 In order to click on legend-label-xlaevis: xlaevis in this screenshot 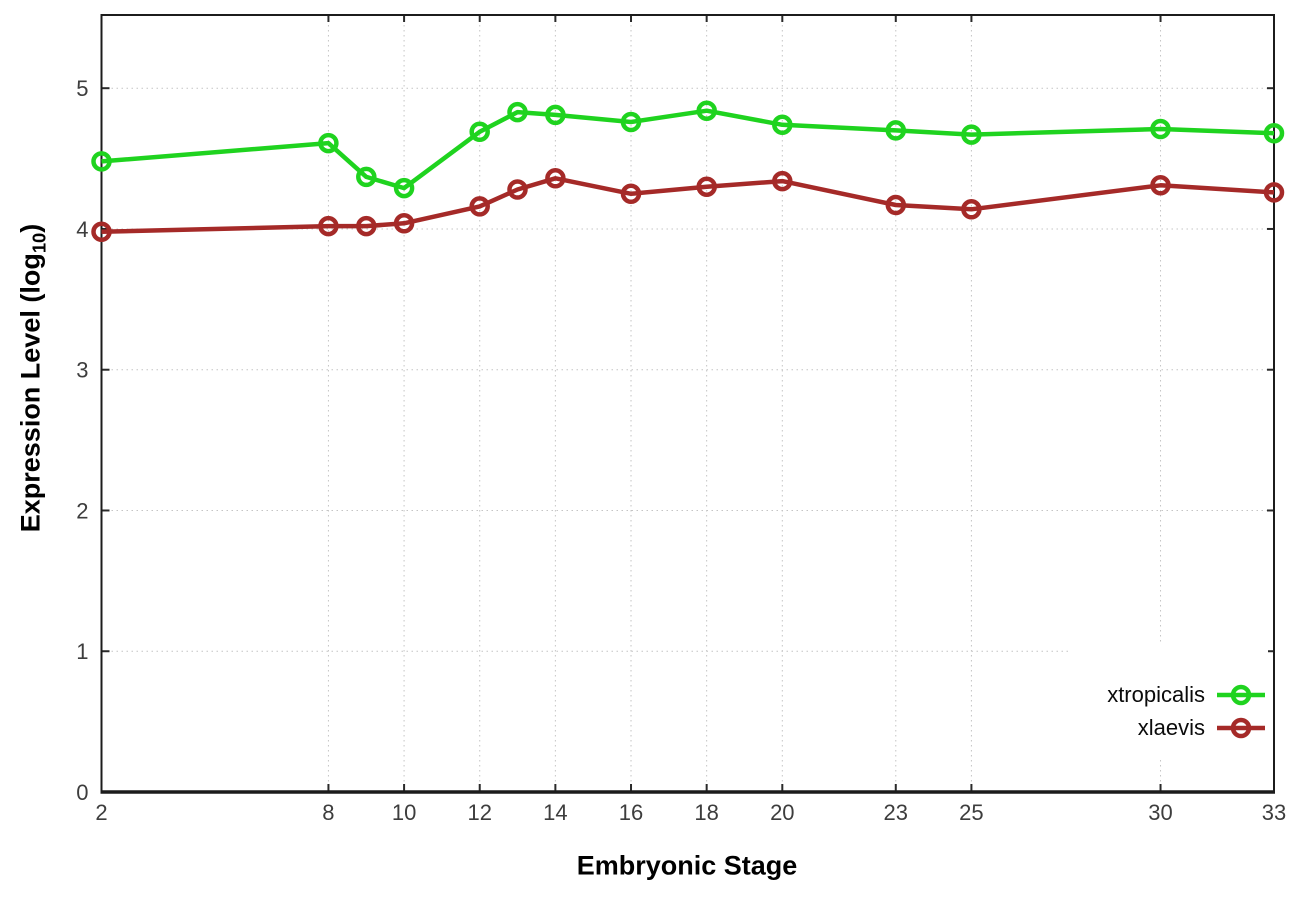, I will do `click(1171, 727)`.